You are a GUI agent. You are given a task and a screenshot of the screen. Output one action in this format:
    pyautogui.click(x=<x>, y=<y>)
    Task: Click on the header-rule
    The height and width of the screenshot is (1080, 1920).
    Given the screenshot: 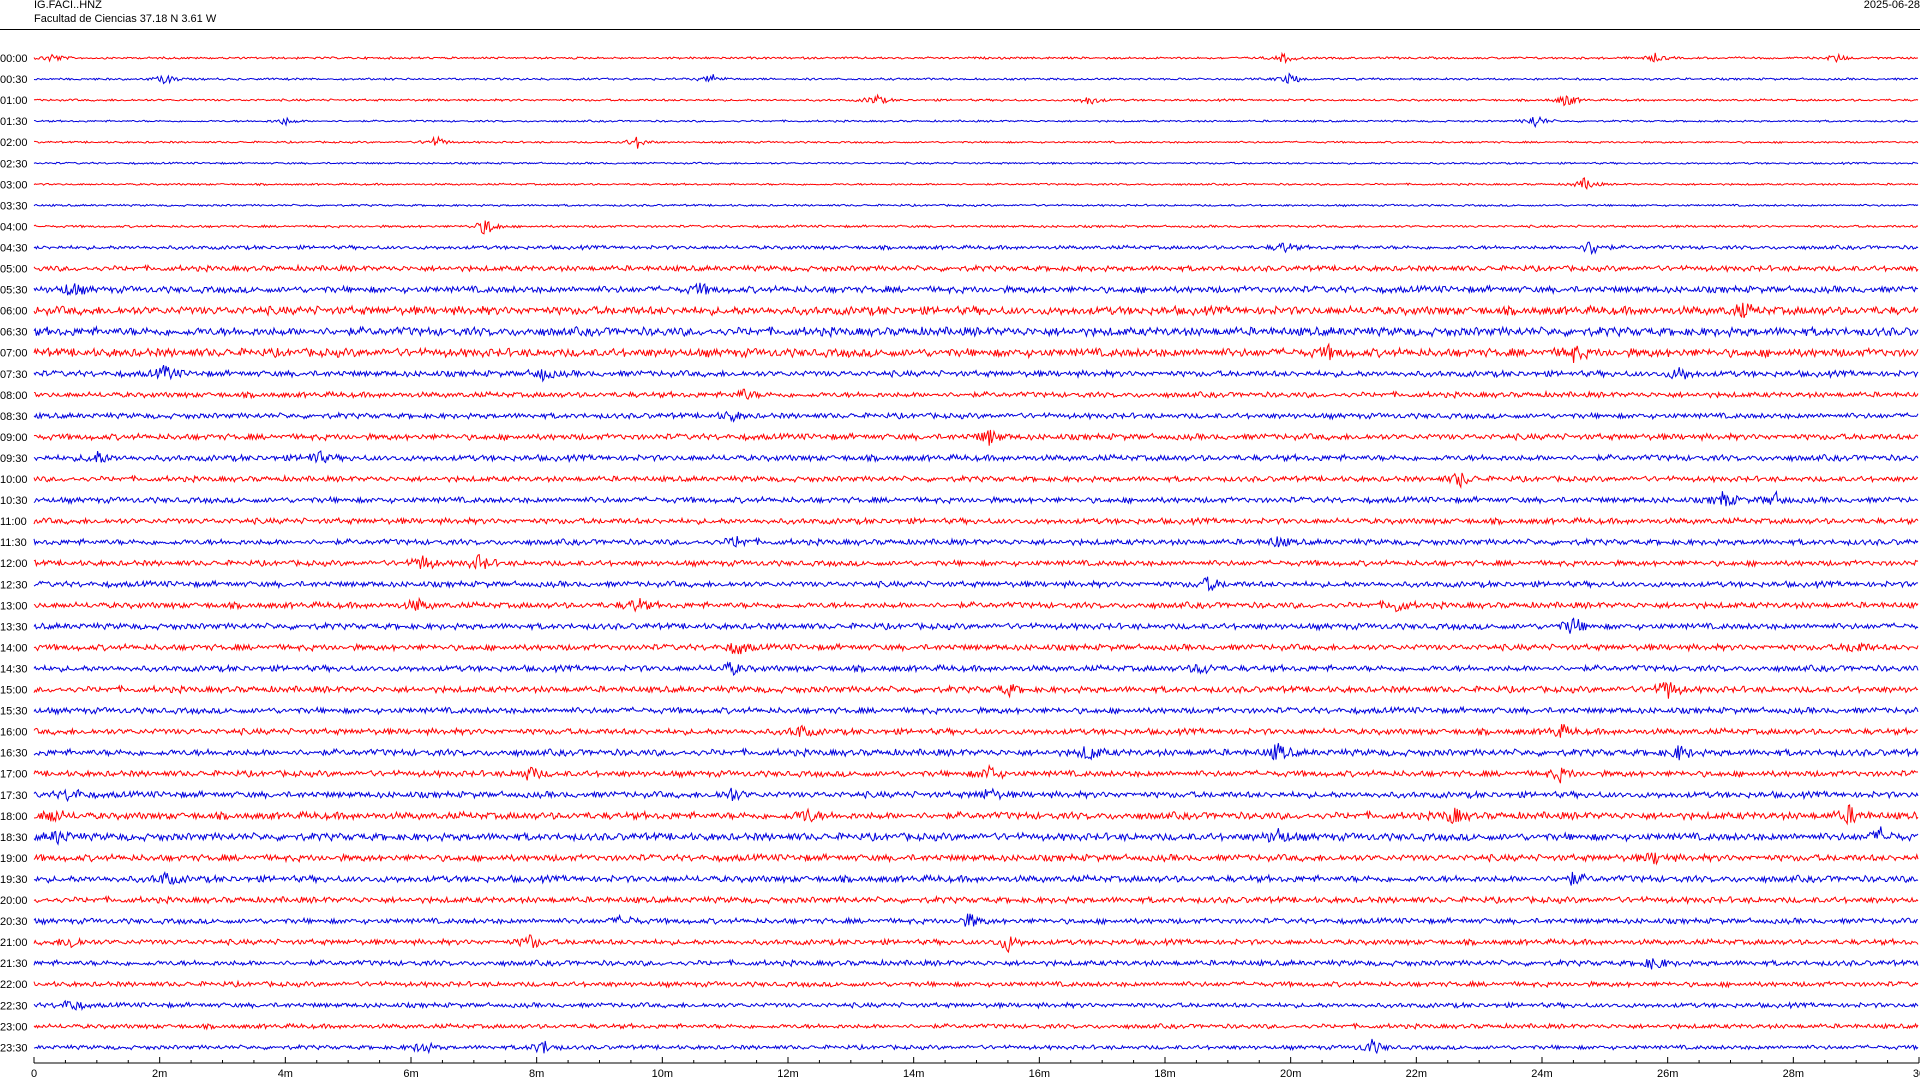 What is the action you would take?
    pyautogui.click(x=960, y=29)
    